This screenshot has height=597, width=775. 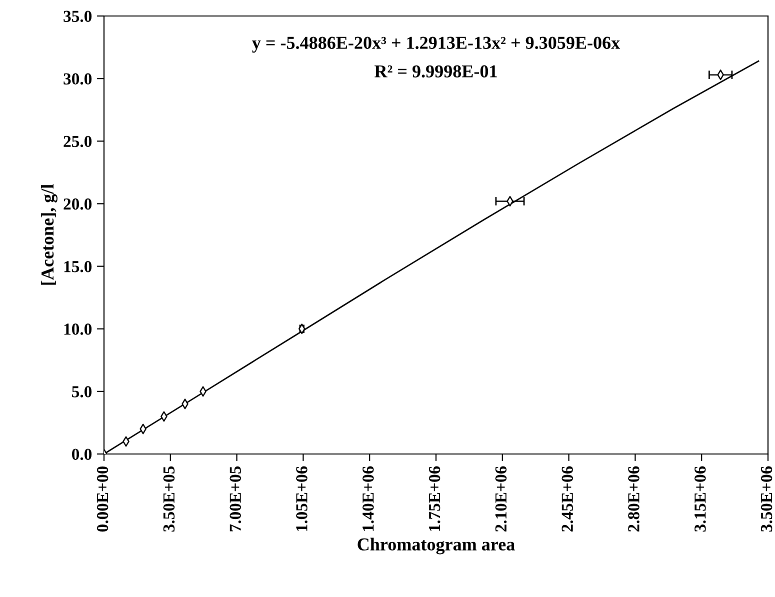 I want to click on y-tick-label: 10.0, so click(x=78, y=329).